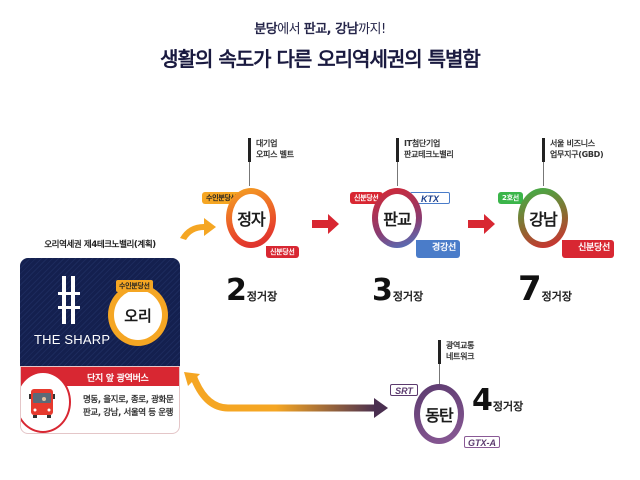 The height and width of the screenshot is (480, 640). What do you see at coordinates (42, 403) in the screenshot?
I see `bus-icon` at bounding box center [42, 403].